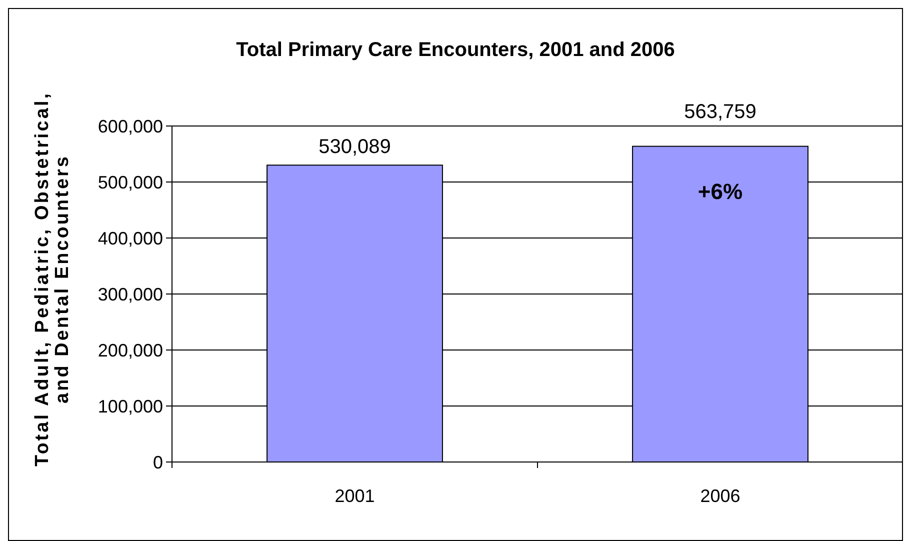  I want to click on data-label: 563,759, so click(720, 112).